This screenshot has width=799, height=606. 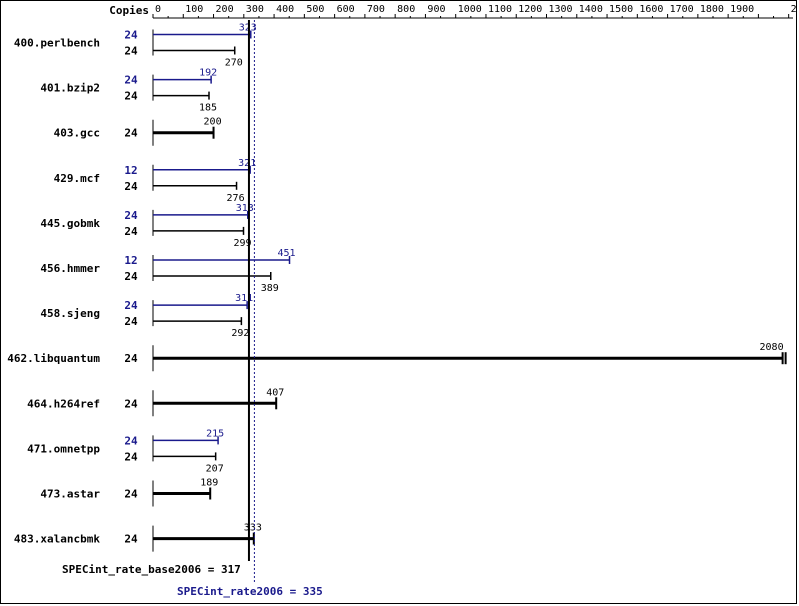 What do you see at coordinates (255, 9) in the screenshot?
I see `tick-label: 300` at bounding box center [255, 9].